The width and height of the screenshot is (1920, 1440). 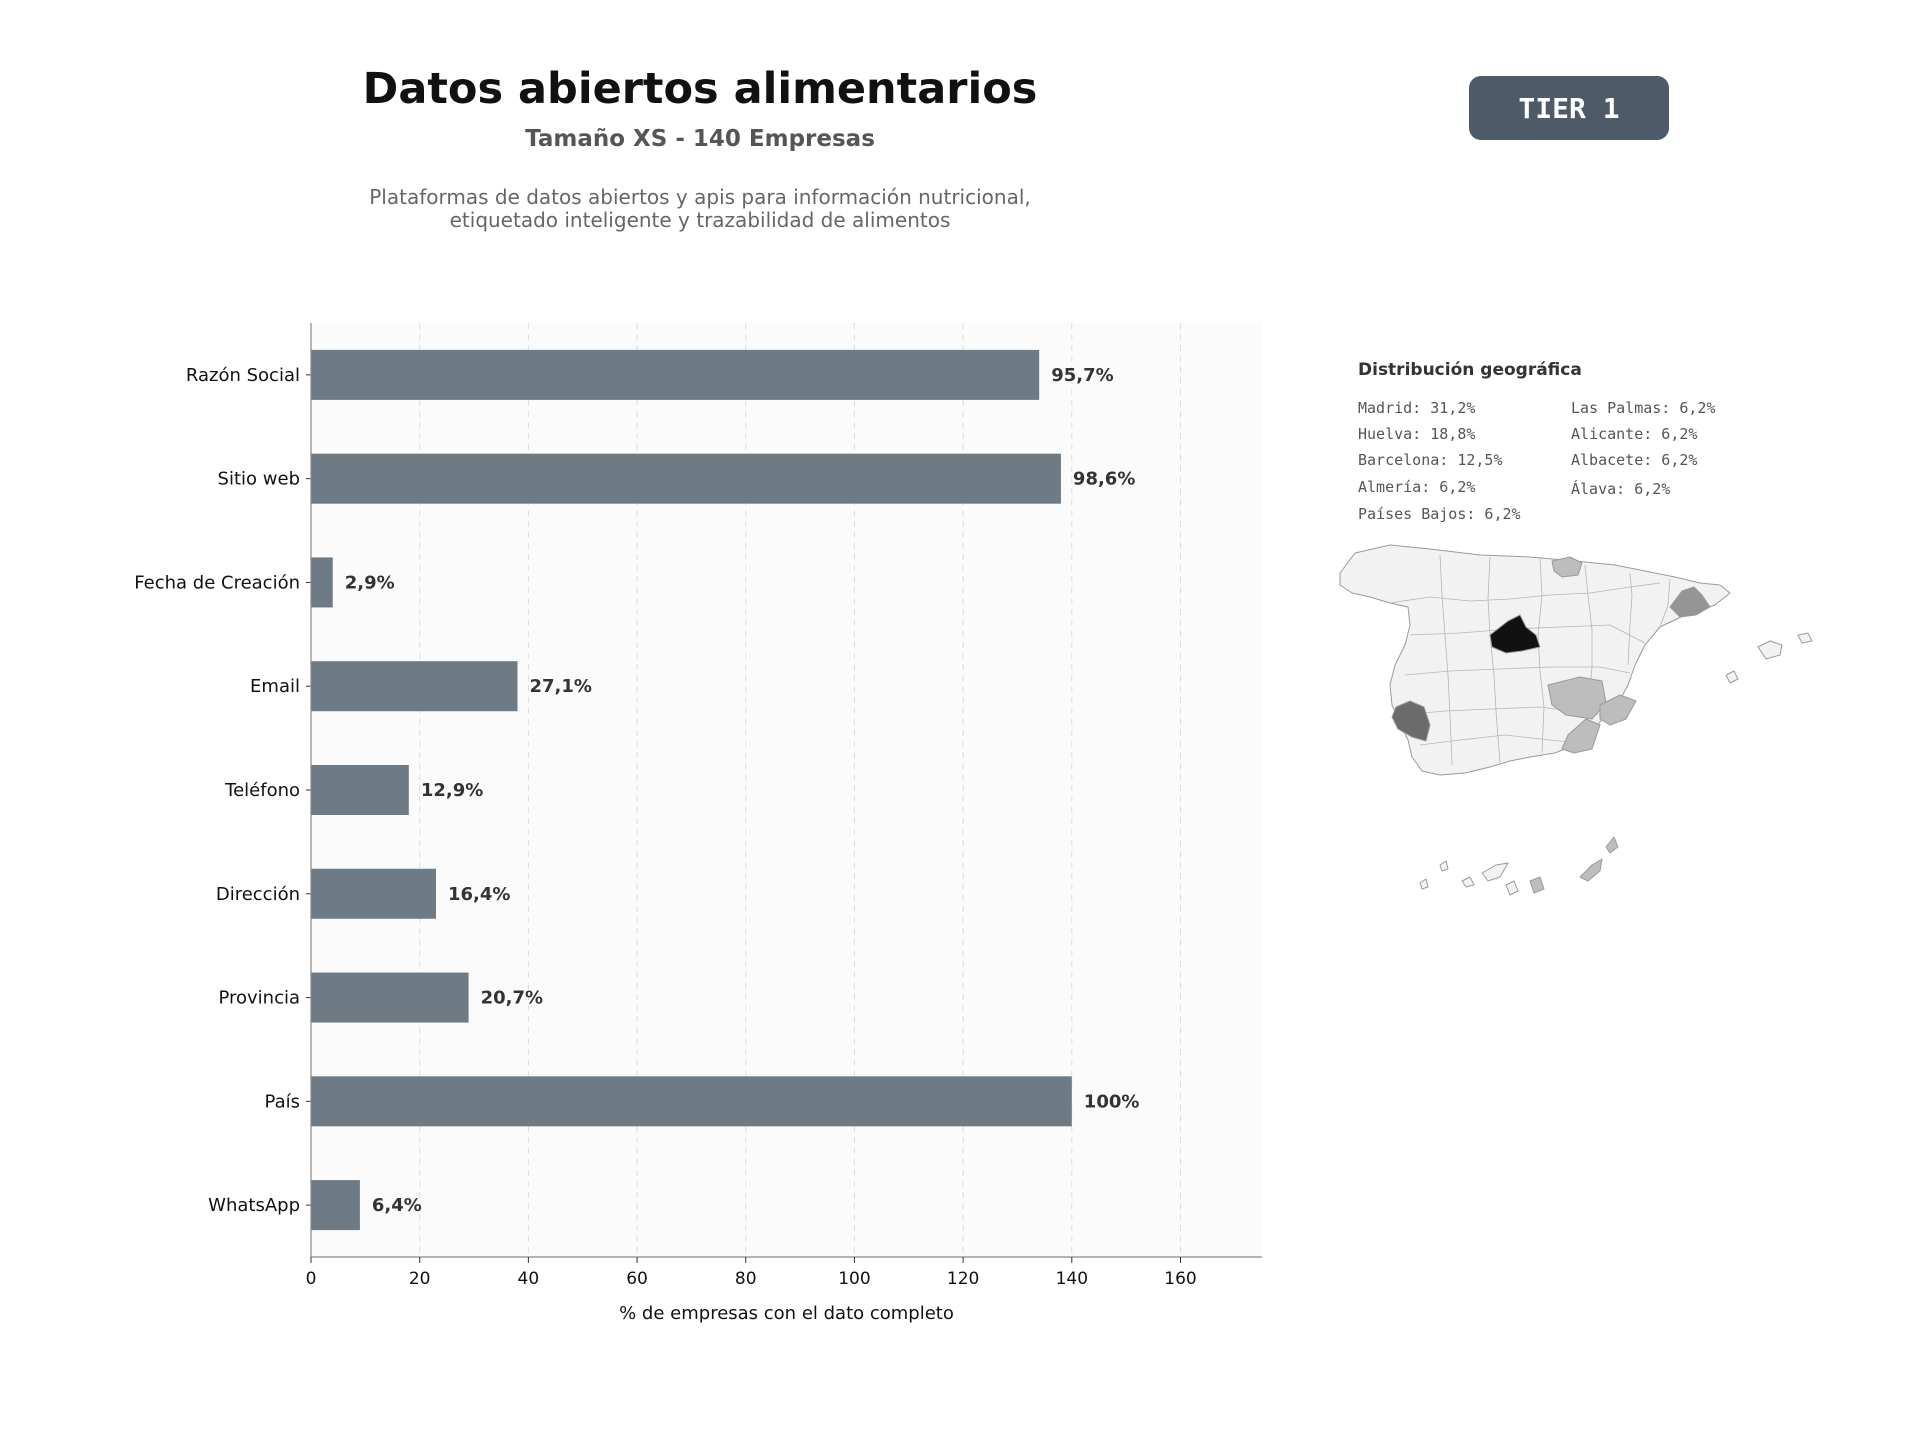 What do you see at coordinates (1411, 721) in the screenshot?
I see `map-region-huelva` at bounding box center [1411, 721].